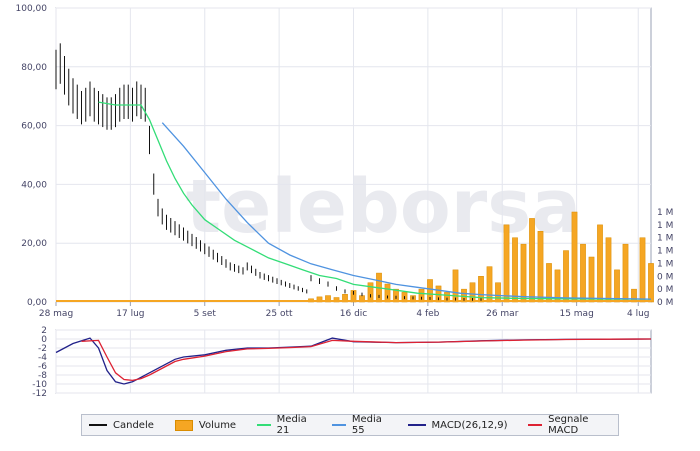 The height and width of the screenshot is (451, 700). I want to click on macd-panel: 20-2-4-6-8-10-12, so click(342, 362).